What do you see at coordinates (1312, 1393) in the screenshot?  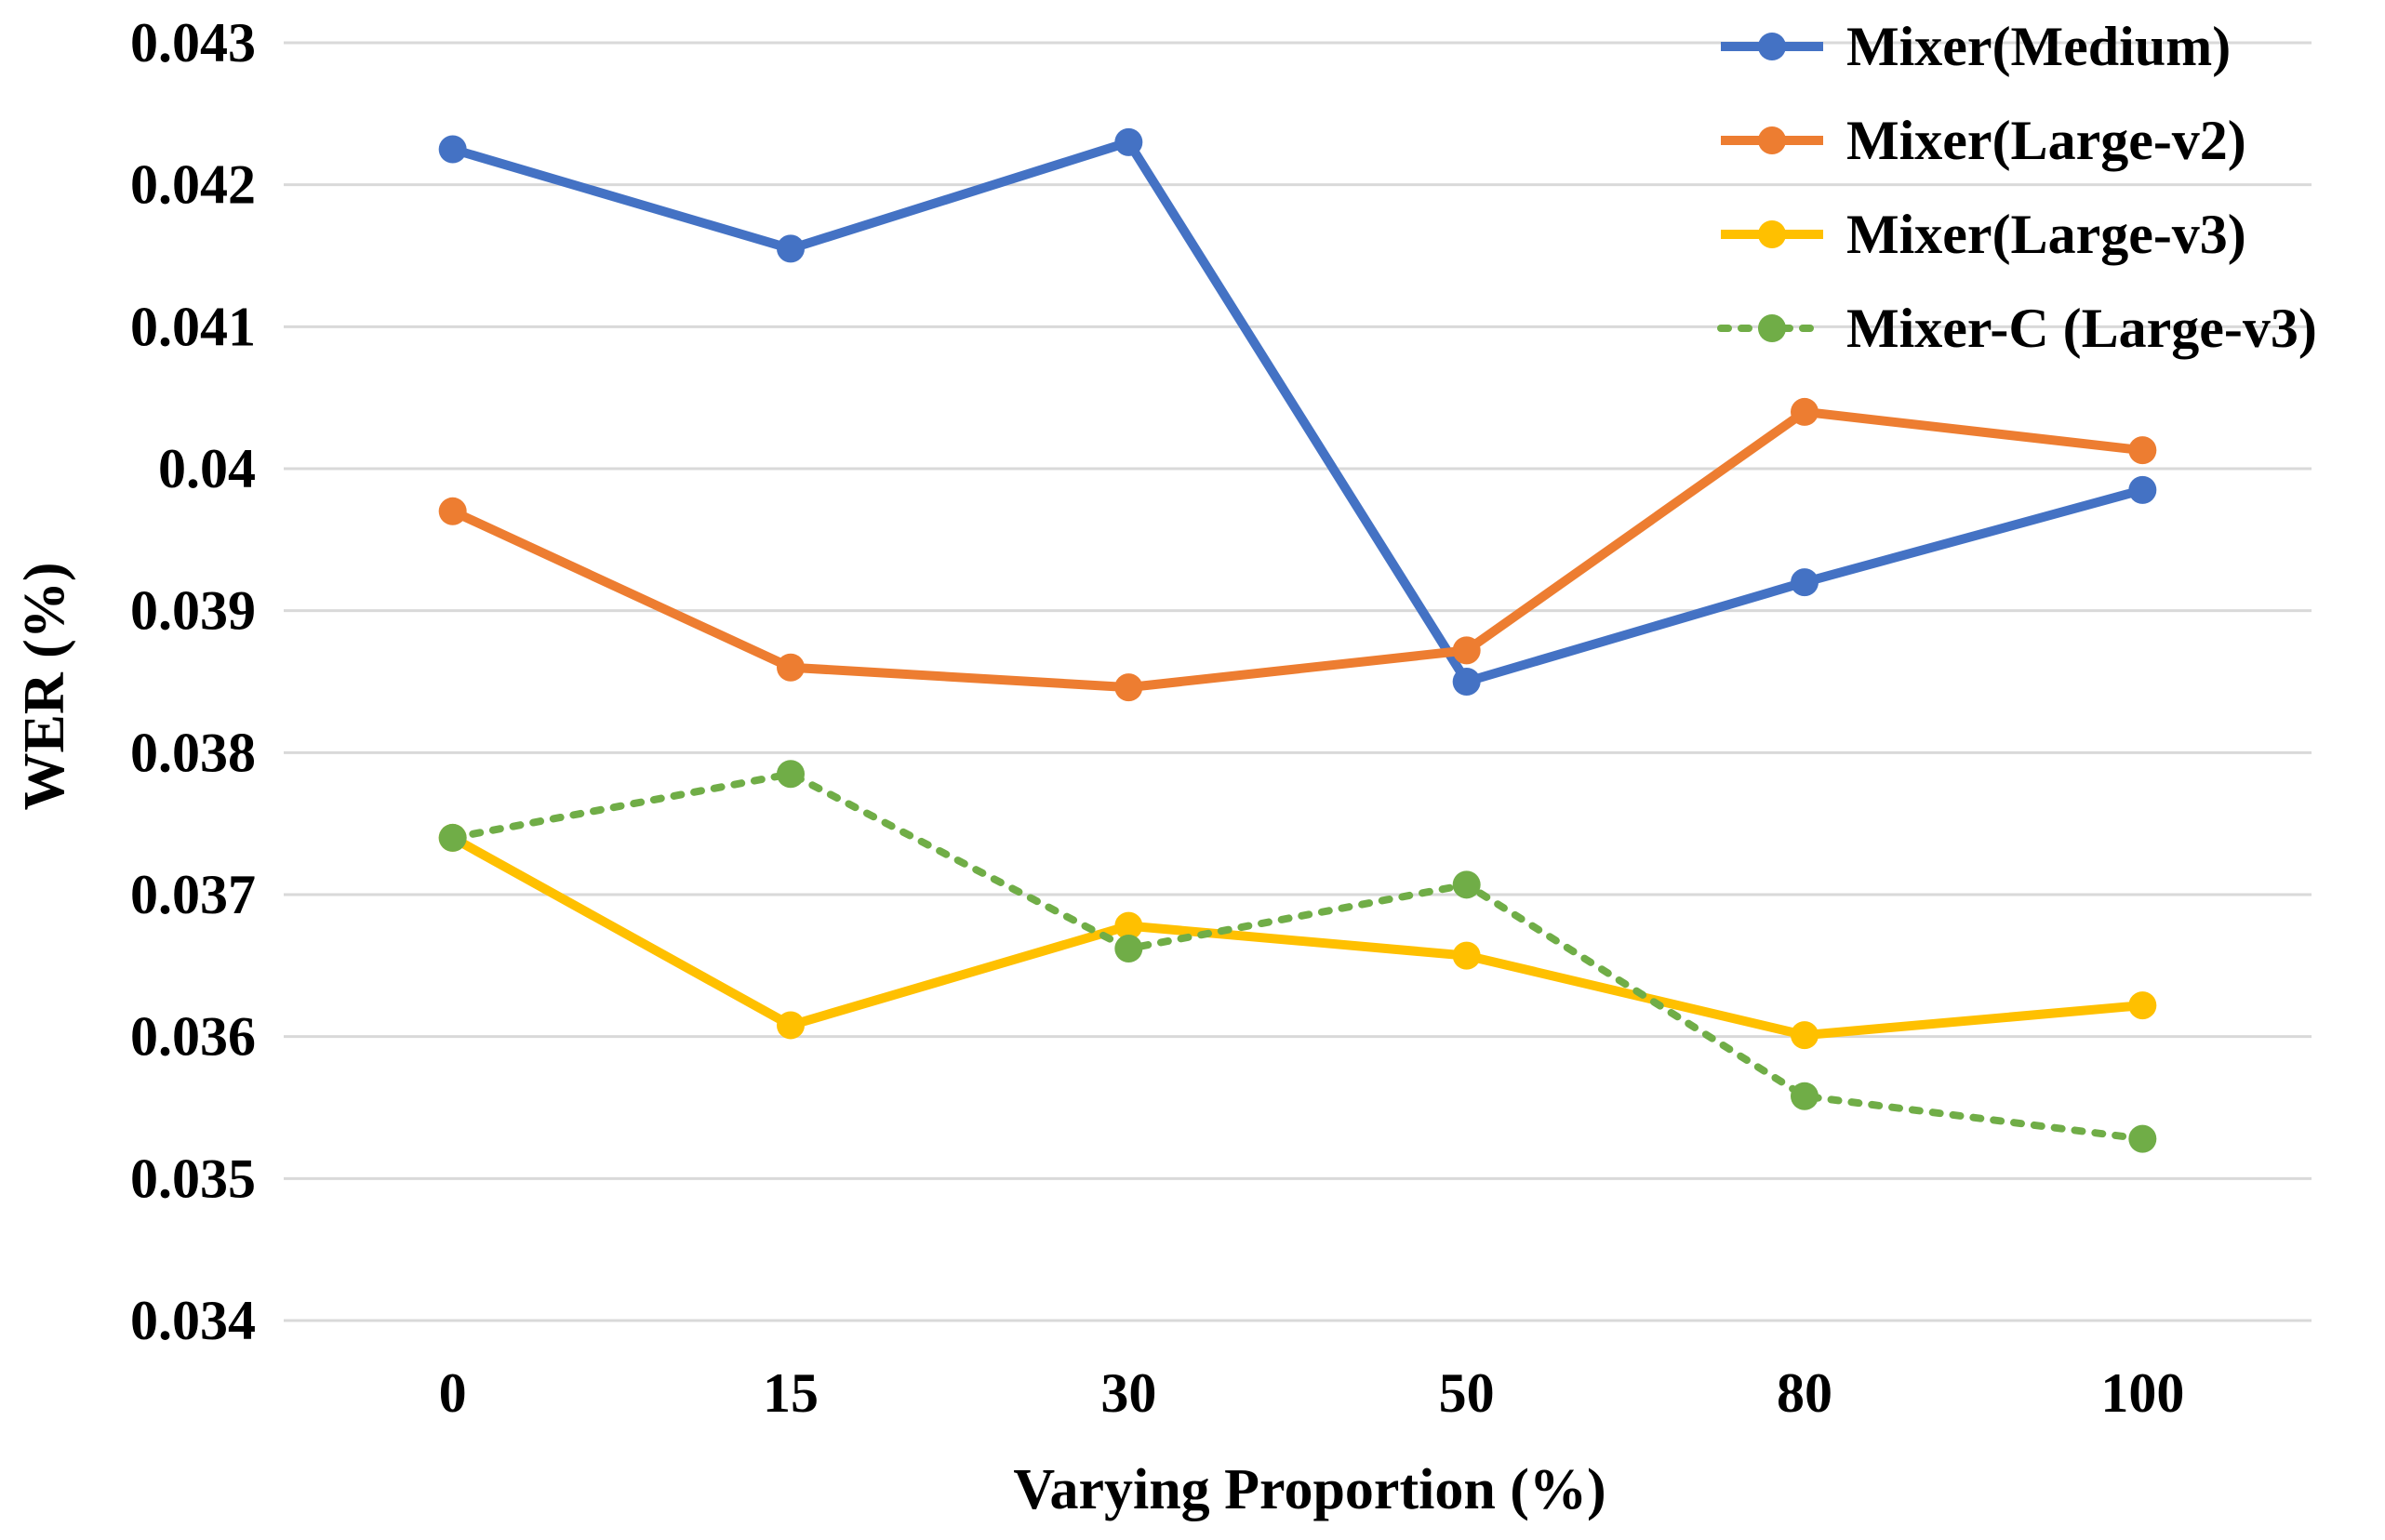 I see `x-axis-ticks: 0 15 30 50 80 100` at bounding box center [1312, 1393].